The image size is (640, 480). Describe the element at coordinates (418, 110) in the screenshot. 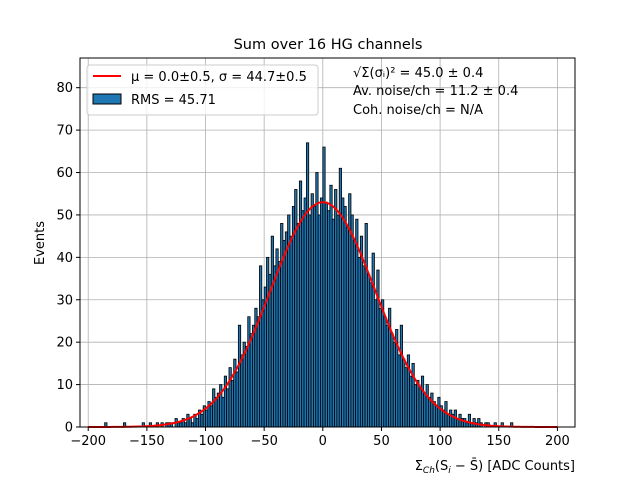

I see `annotation-coherent-noise: Coh. noise/ch = N/A` at that location.